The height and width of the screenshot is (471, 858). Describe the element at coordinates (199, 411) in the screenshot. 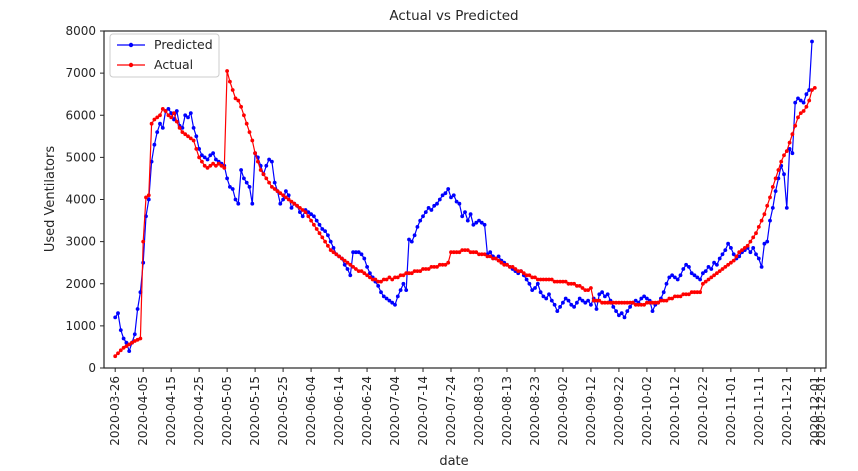

I see `x-tick-label: 2020-04-25` at that location.